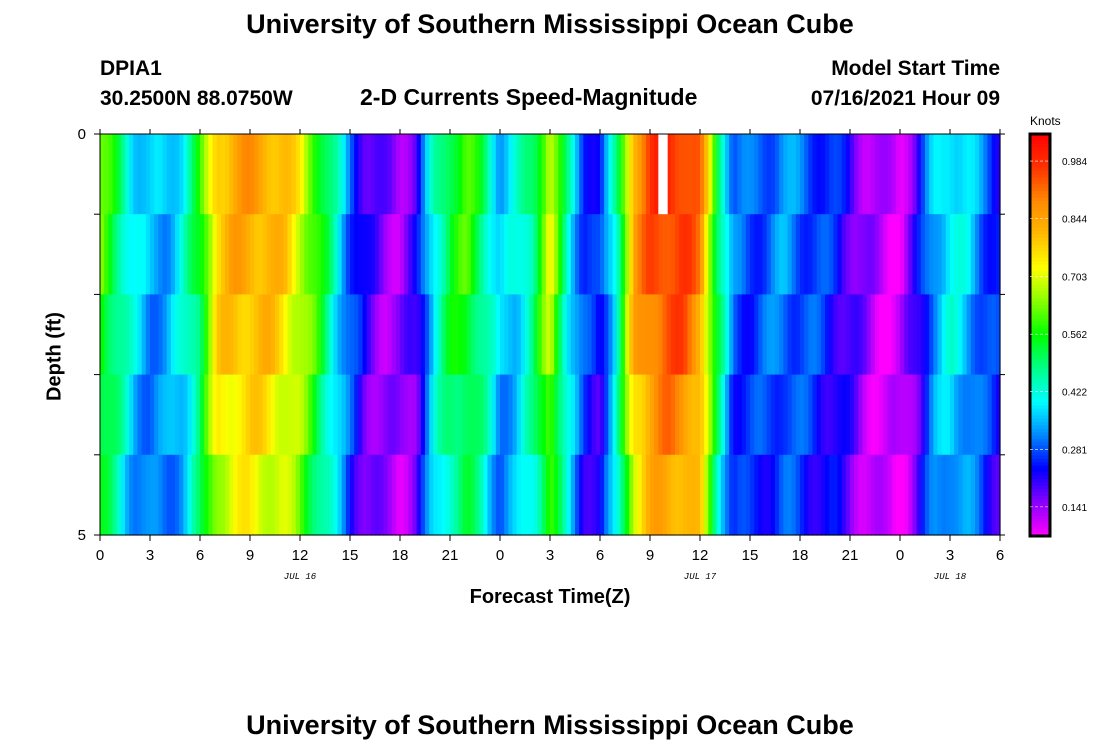 The image size is (1100, 750). I want to click on x-tick-label: 18, so click(800, 555).